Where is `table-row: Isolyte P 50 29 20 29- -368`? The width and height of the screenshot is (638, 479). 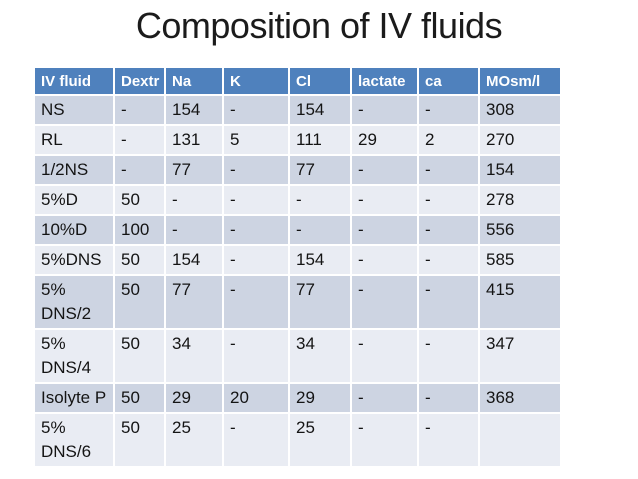
table-row: Isolyte P 50 29 20 29- -368 is located at coordinates (297, 398).